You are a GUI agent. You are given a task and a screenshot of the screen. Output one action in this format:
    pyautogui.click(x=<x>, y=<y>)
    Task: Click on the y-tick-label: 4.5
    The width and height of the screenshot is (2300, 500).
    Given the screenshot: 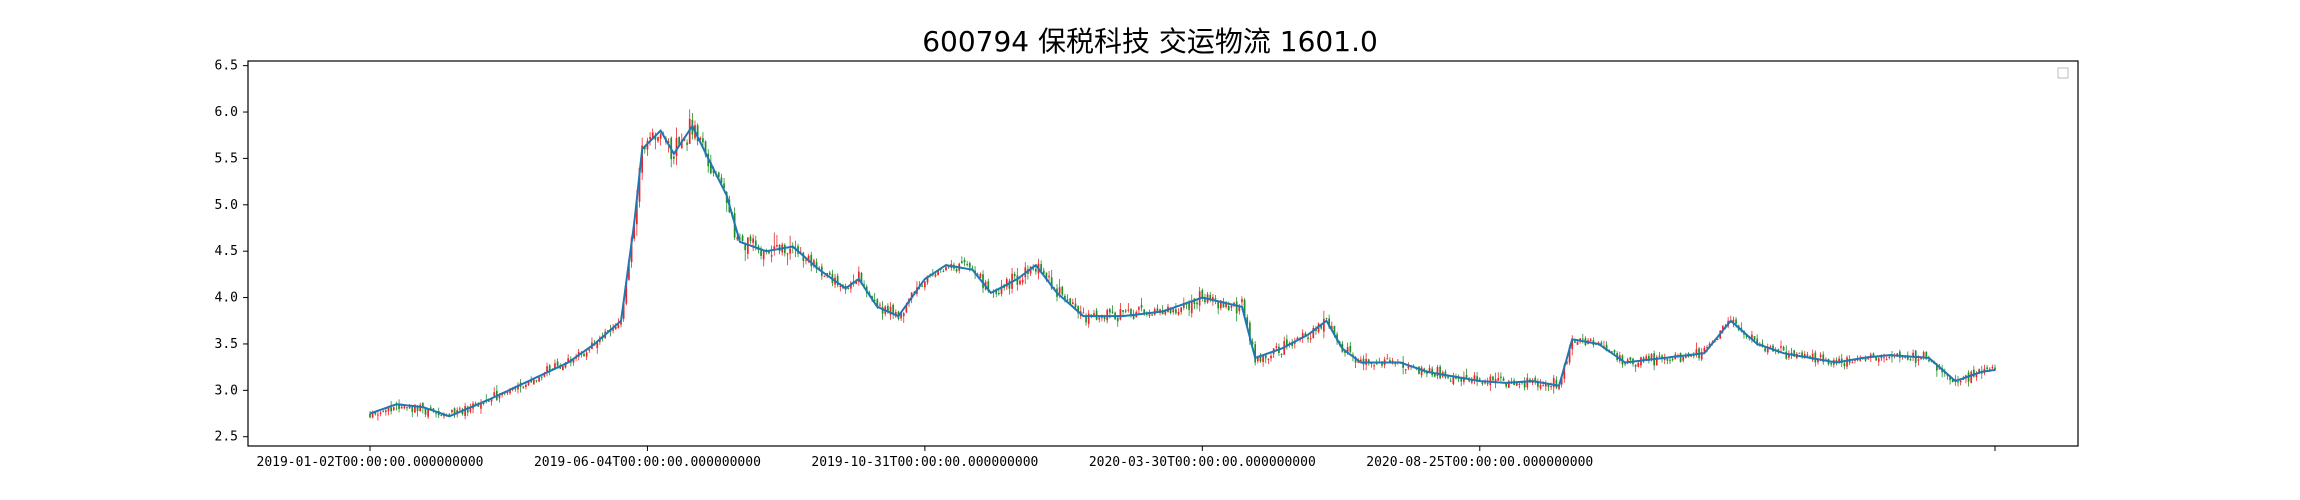 What is the action you would take?
    pyautogui.click(x=226, y=251)
    